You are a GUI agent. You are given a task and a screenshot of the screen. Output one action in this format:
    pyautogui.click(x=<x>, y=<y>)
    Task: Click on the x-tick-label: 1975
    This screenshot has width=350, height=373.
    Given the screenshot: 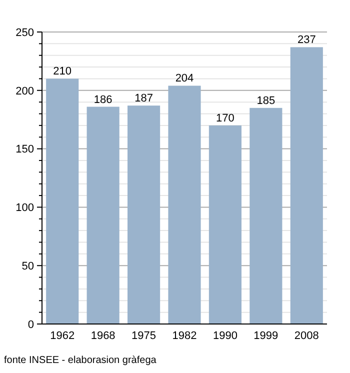 What is the action you would take?
    pyautogui.click(x=144, y=336)
    